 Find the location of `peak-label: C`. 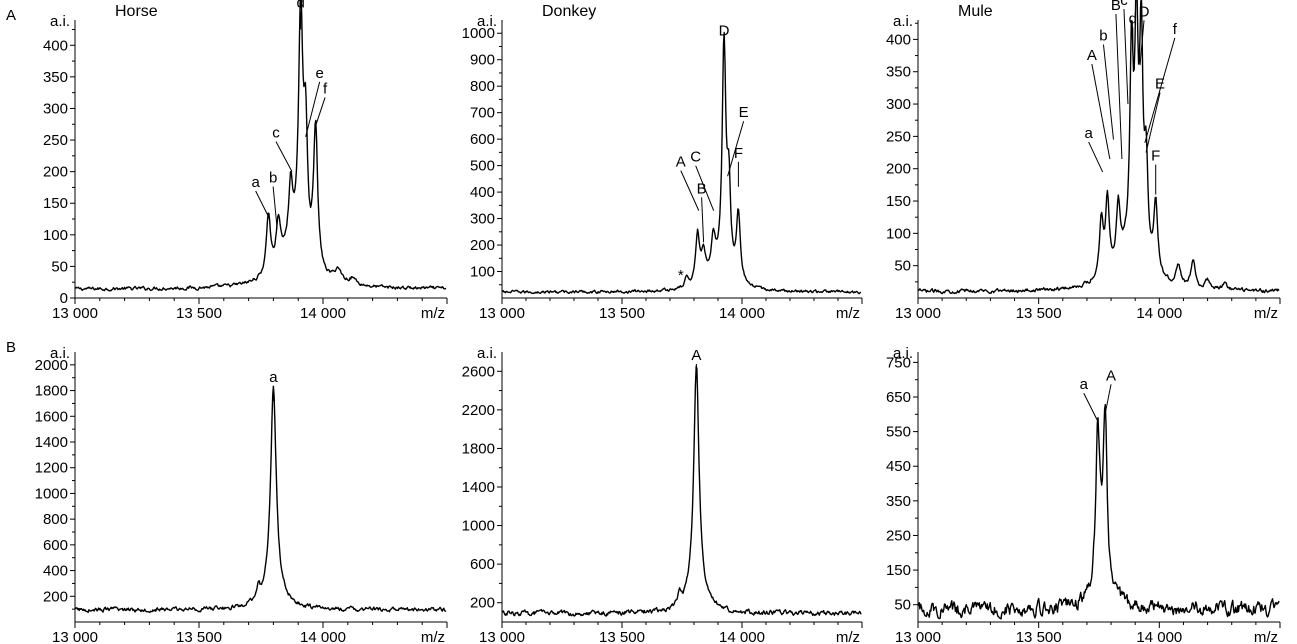

peak-label: C is located at coordinates (695, 157).